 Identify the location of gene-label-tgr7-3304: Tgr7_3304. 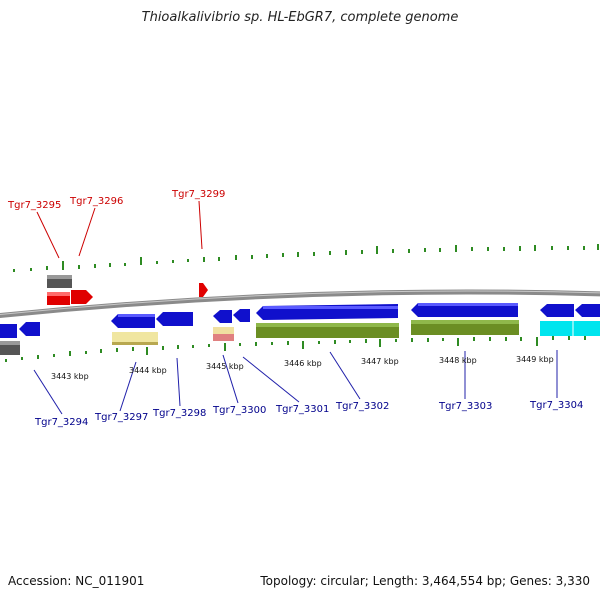
(556, 405).